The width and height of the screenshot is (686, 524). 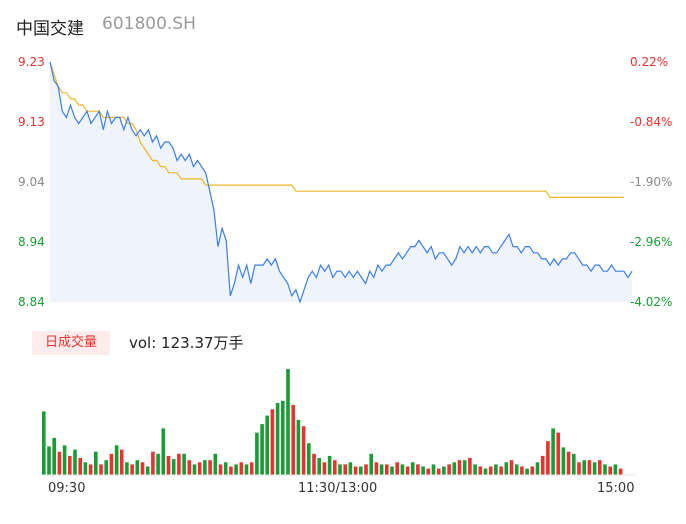 I want to click on x-tick-open: 09:30, so click(x=67, y=488).